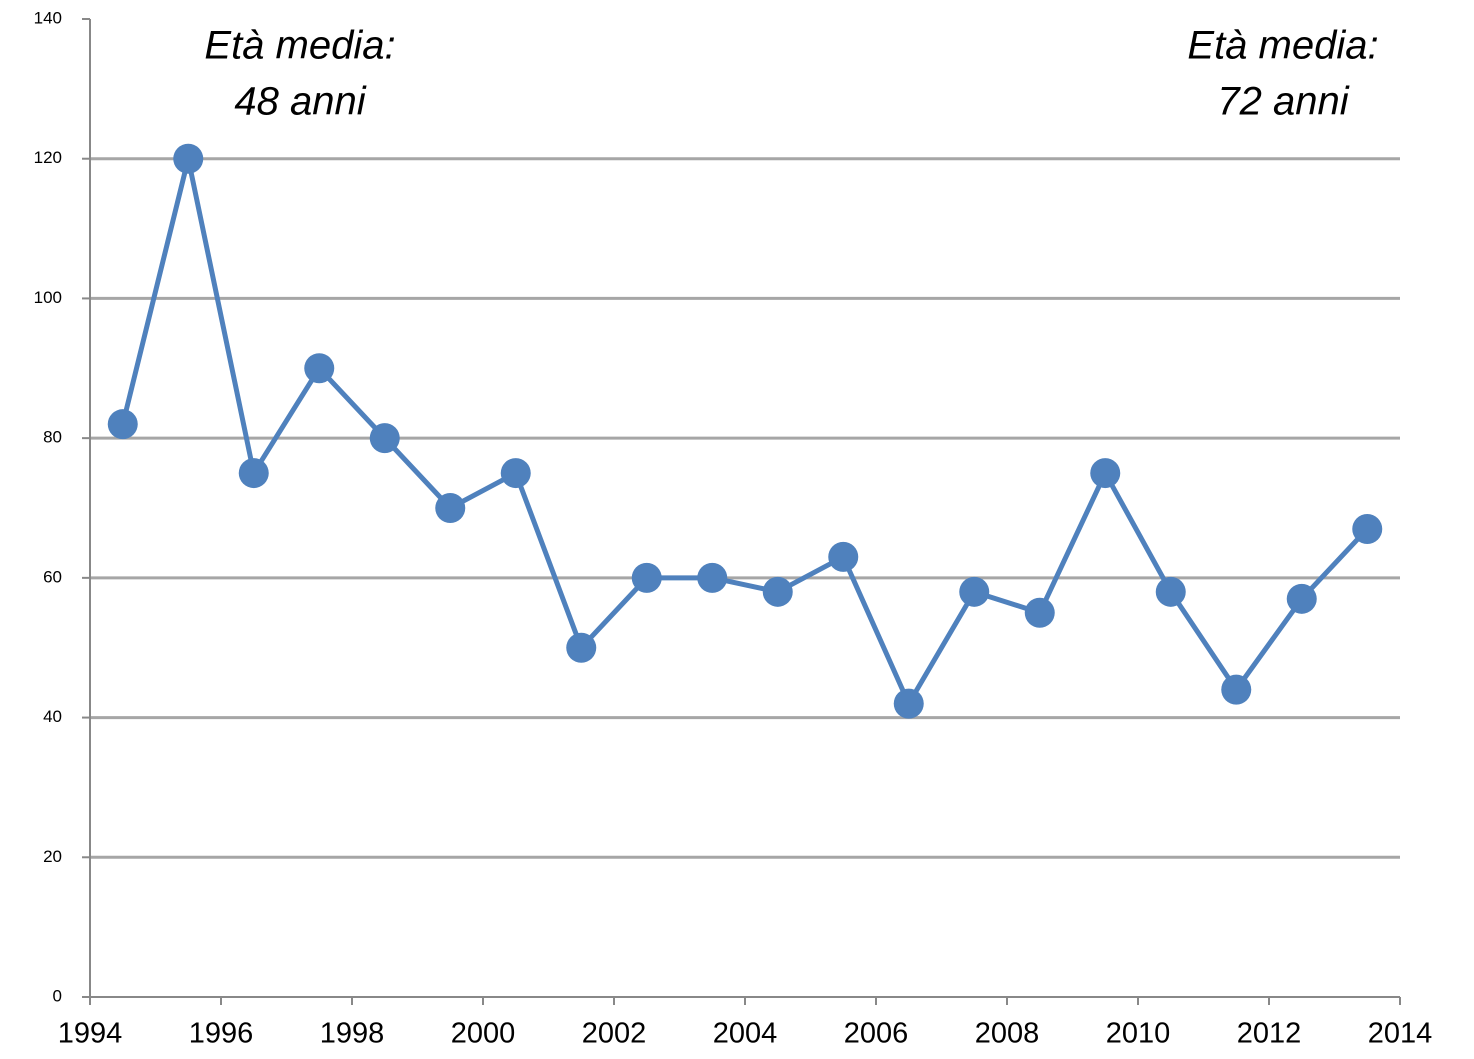  What do you see at coordinates (745, 1034) in the screenshot?
I see `x-tick-label: 2004` at bounding box center [745, 1034].